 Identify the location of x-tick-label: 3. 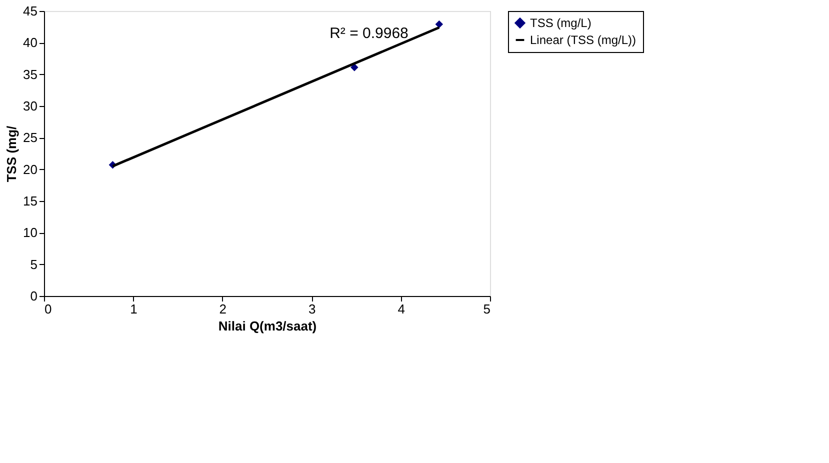
(312, 309).